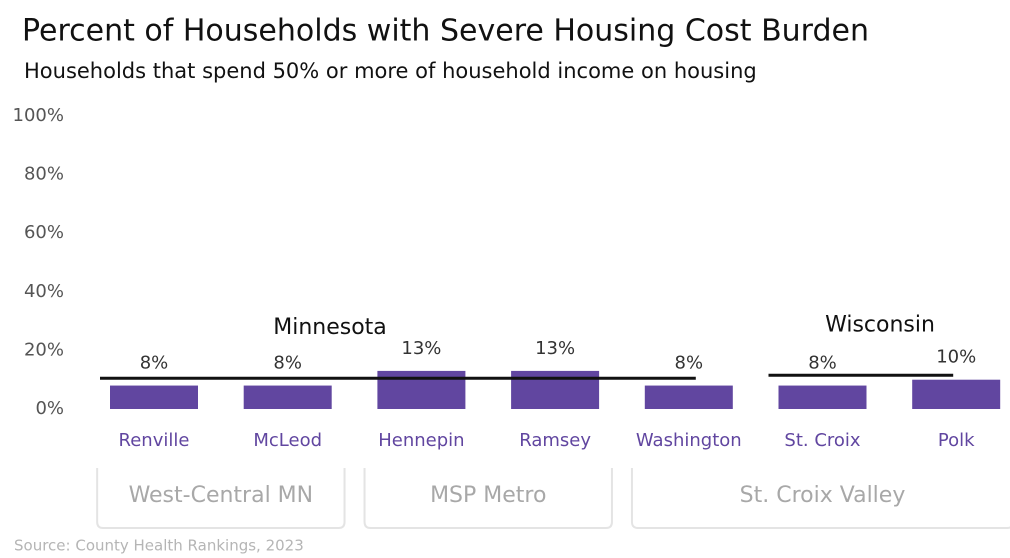  I want to click on y-tick-label: 20%, so click(44, 349).